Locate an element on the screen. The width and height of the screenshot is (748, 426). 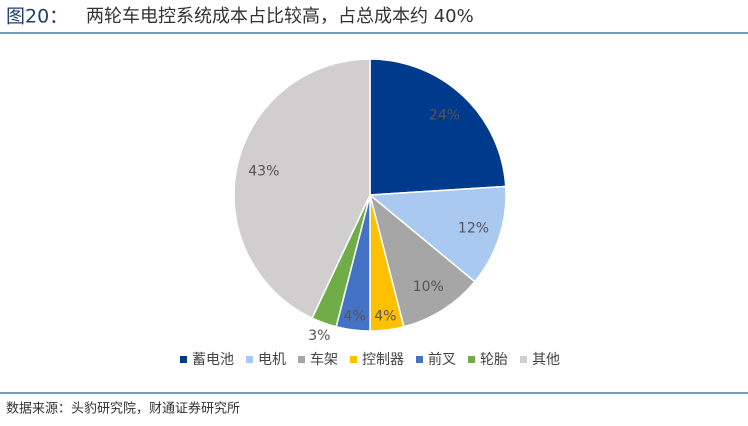
legend-label: 控制器 is located at coordinates (383, 360).